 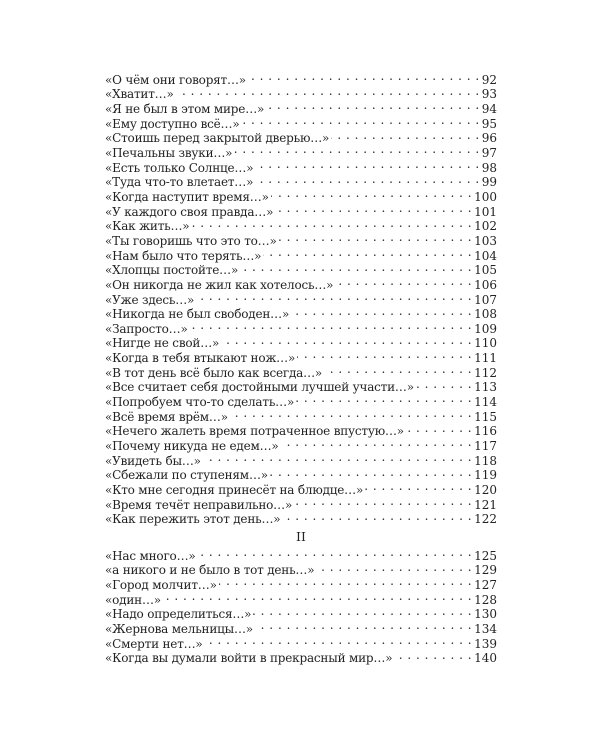 I want to click on entry-title: «Туда что-то влетает…», so click(x=179, y=182).